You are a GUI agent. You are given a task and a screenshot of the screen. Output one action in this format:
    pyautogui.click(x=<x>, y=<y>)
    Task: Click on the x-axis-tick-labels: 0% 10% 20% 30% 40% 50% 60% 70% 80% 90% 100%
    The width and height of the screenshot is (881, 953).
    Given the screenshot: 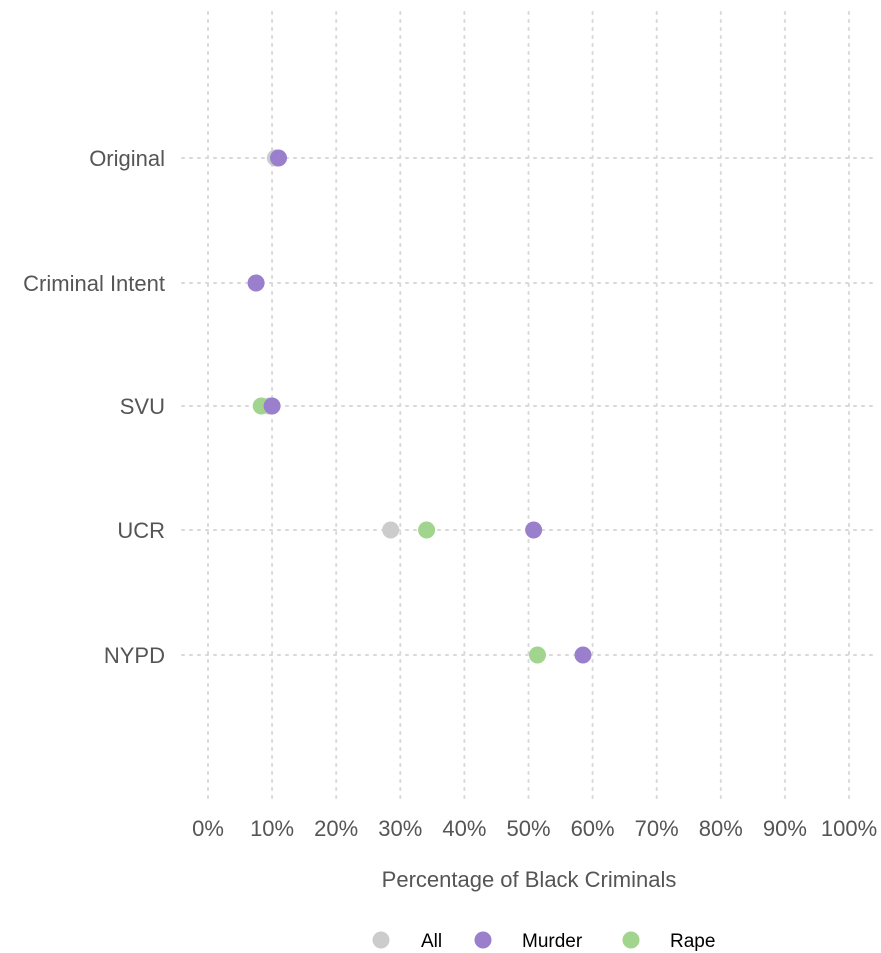 What is the action you would take?
    pyautogui.click(x=534, y=828)
    